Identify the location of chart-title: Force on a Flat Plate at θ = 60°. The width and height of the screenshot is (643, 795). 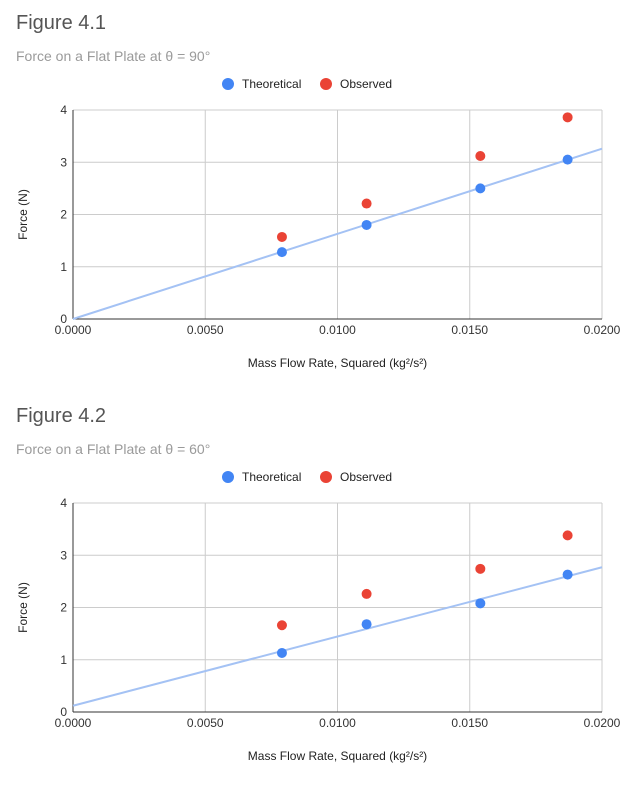
(113, 449).